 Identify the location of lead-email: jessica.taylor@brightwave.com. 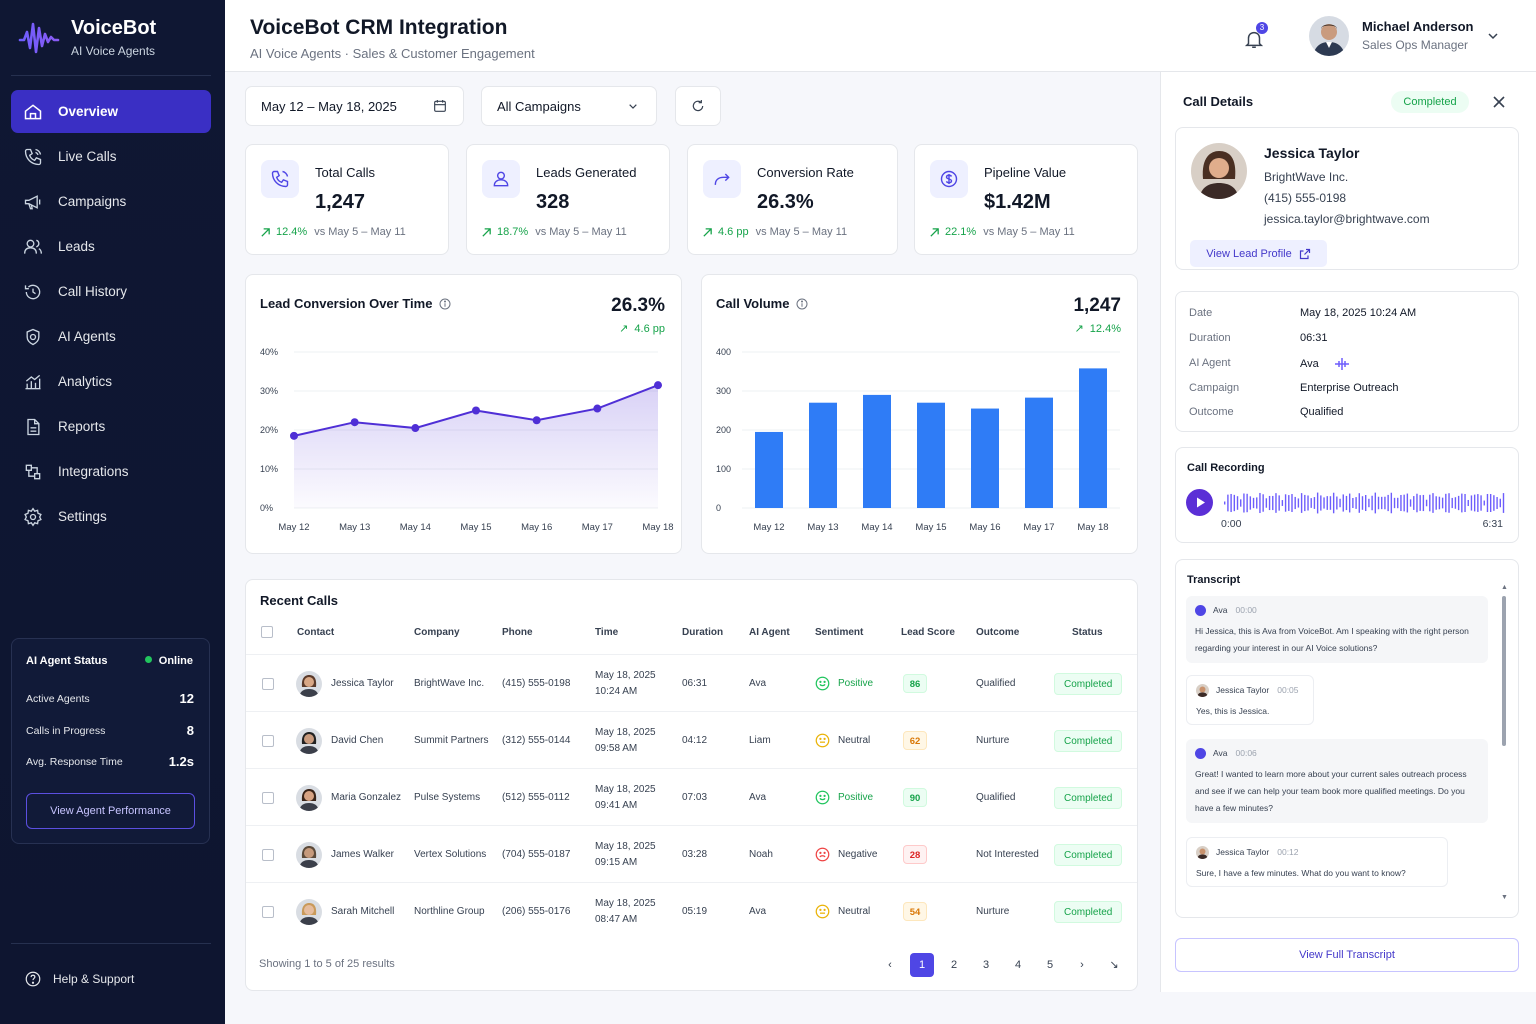
(1347, 219).